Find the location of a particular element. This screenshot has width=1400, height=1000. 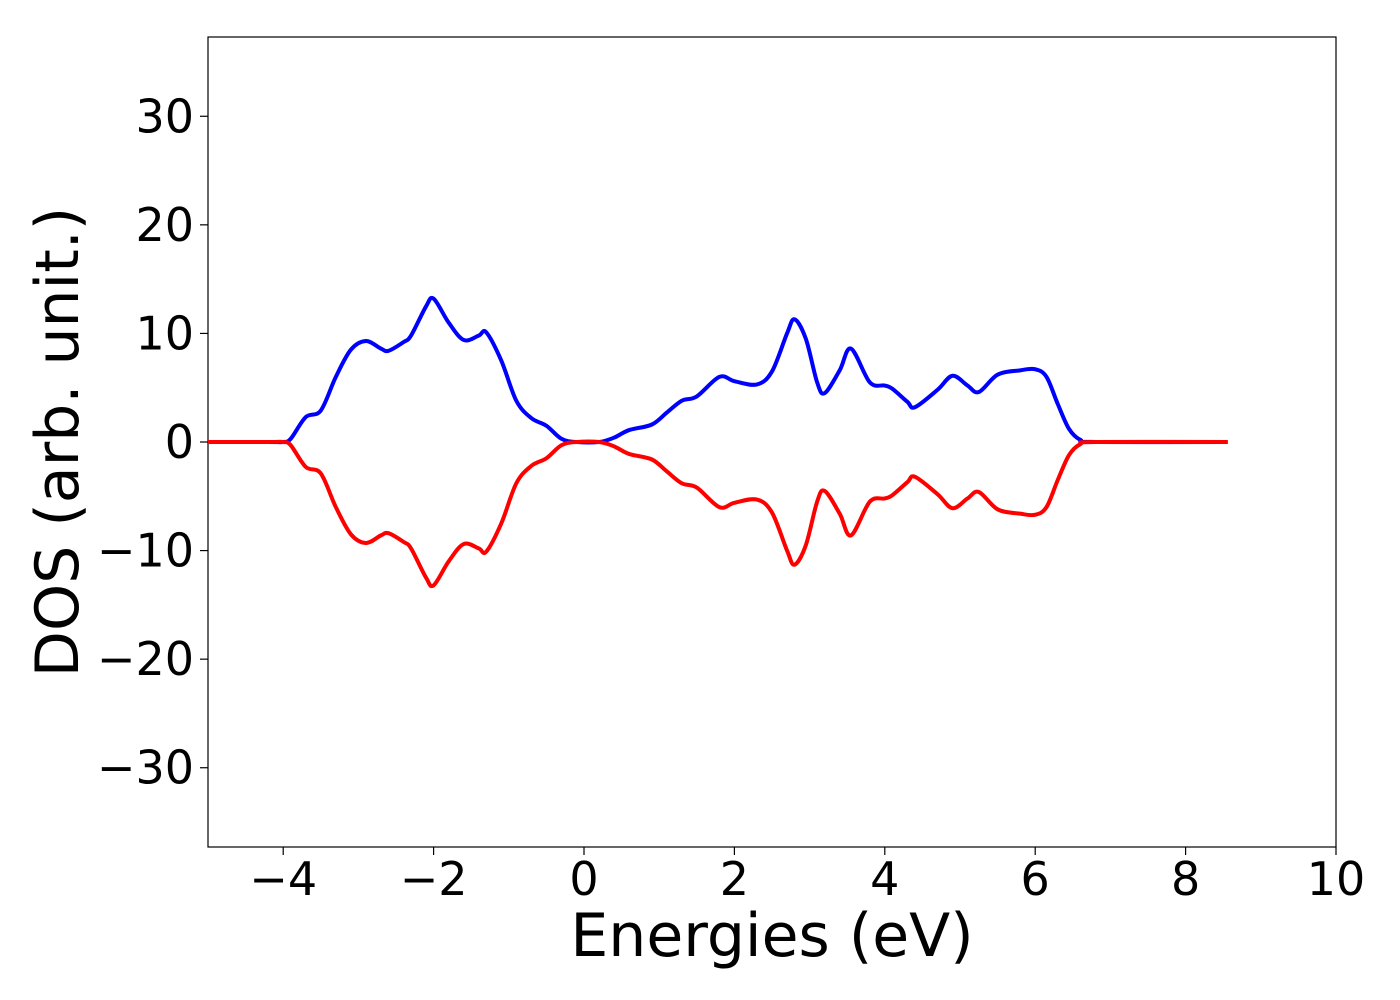

y-axis-label: DOS (arb. unit.) is located at coordinates (58, 442).